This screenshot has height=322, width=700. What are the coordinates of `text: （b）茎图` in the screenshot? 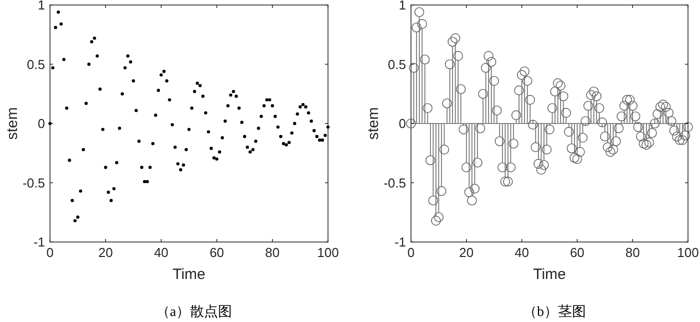 It's located at (554, 312).